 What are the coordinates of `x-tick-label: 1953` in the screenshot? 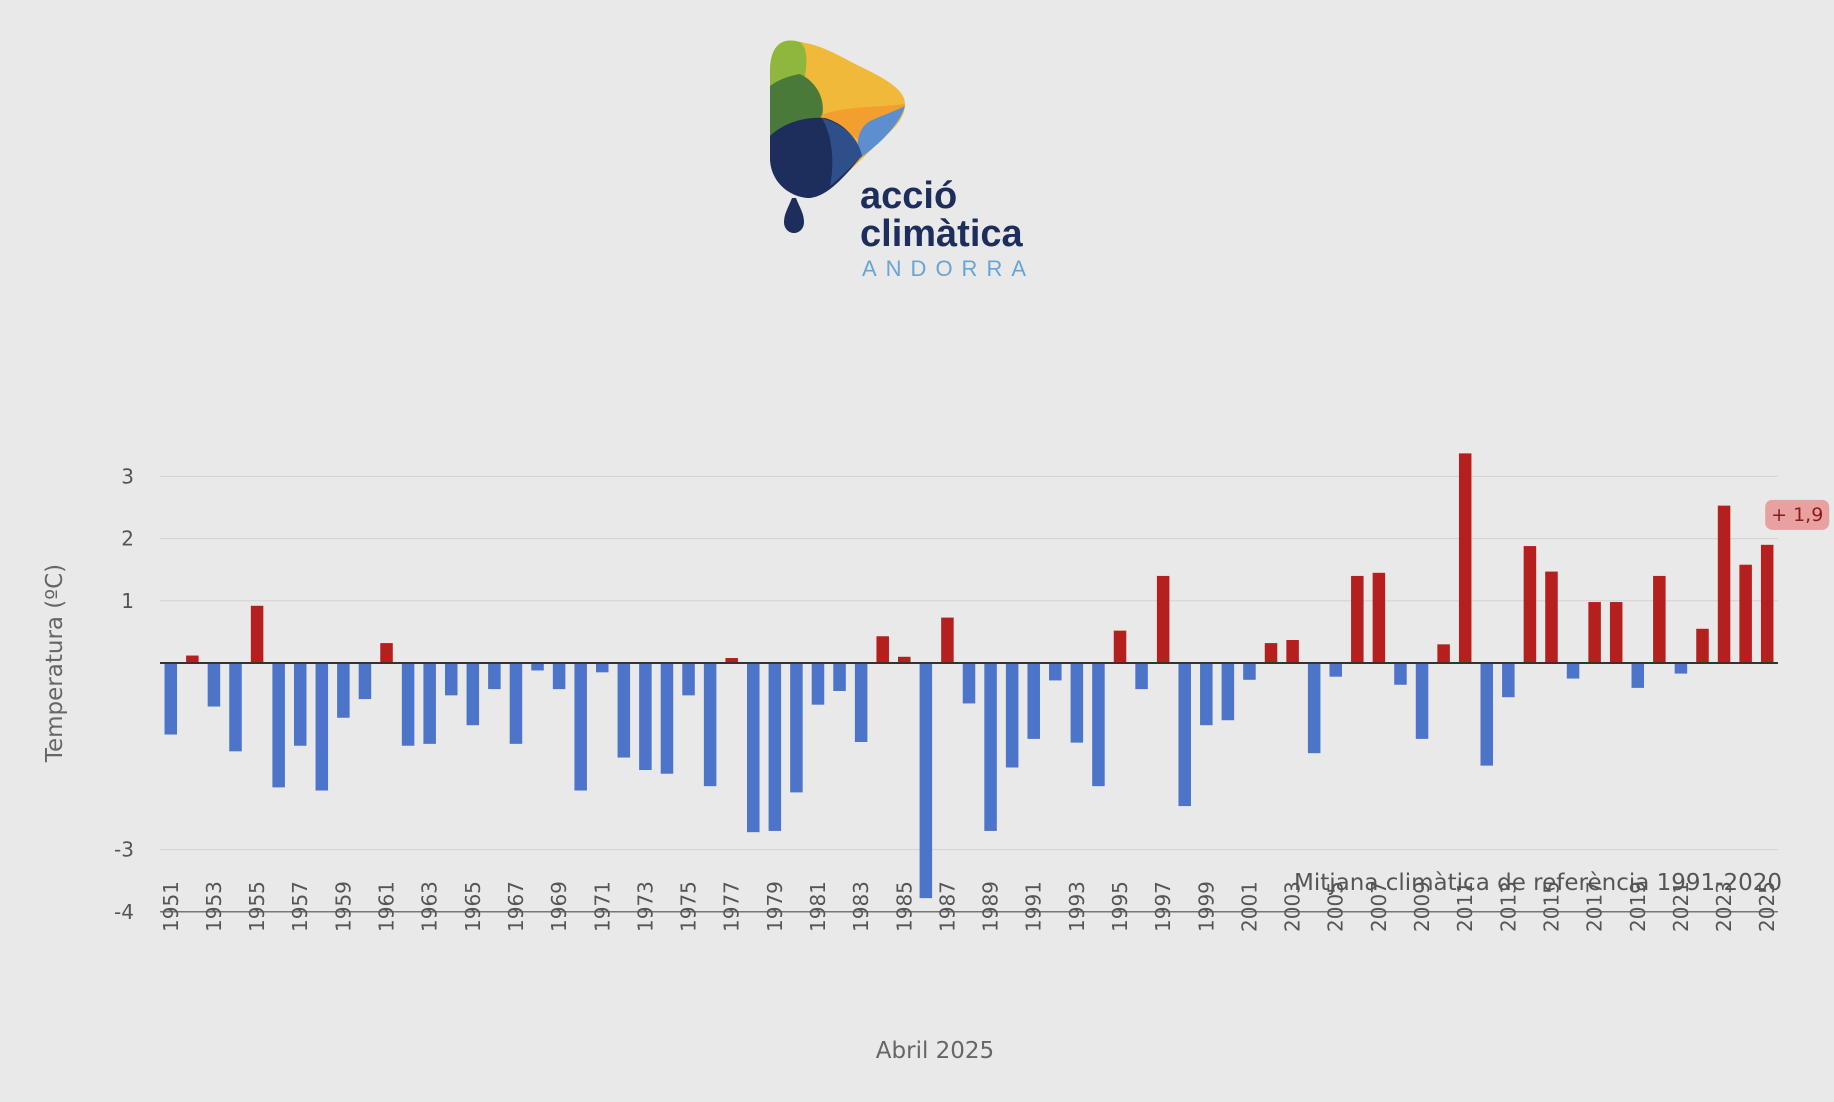 It's located at (214, 906).